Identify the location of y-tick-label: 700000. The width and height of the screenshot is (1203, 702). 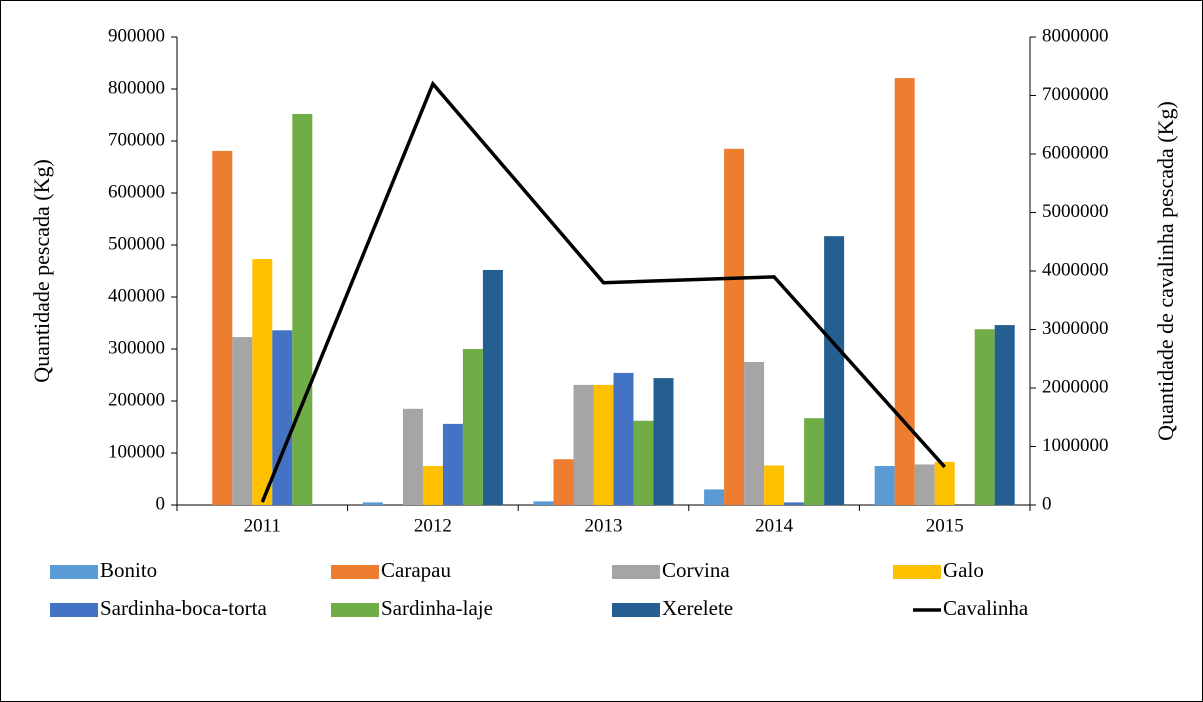
(136, 139).